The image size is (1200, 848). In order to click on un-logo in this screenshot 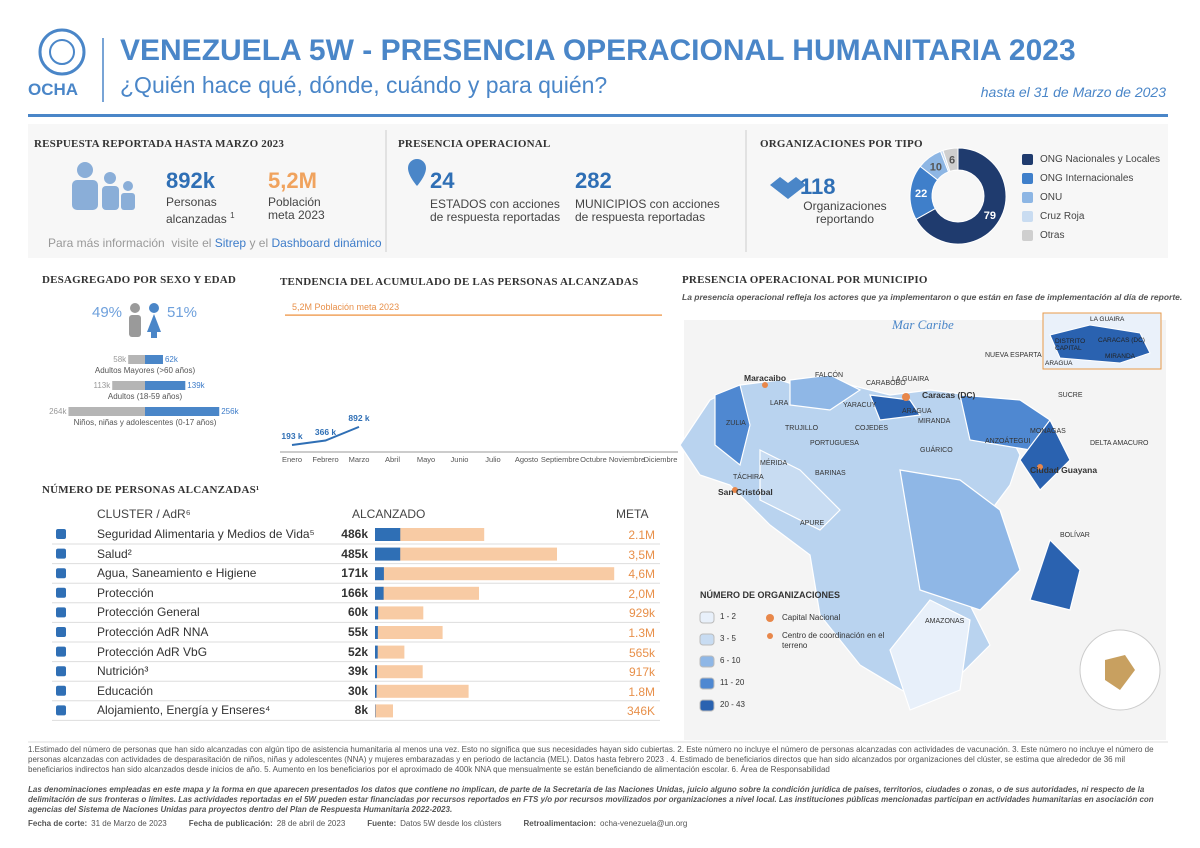, I will do `click(62, 52)`.